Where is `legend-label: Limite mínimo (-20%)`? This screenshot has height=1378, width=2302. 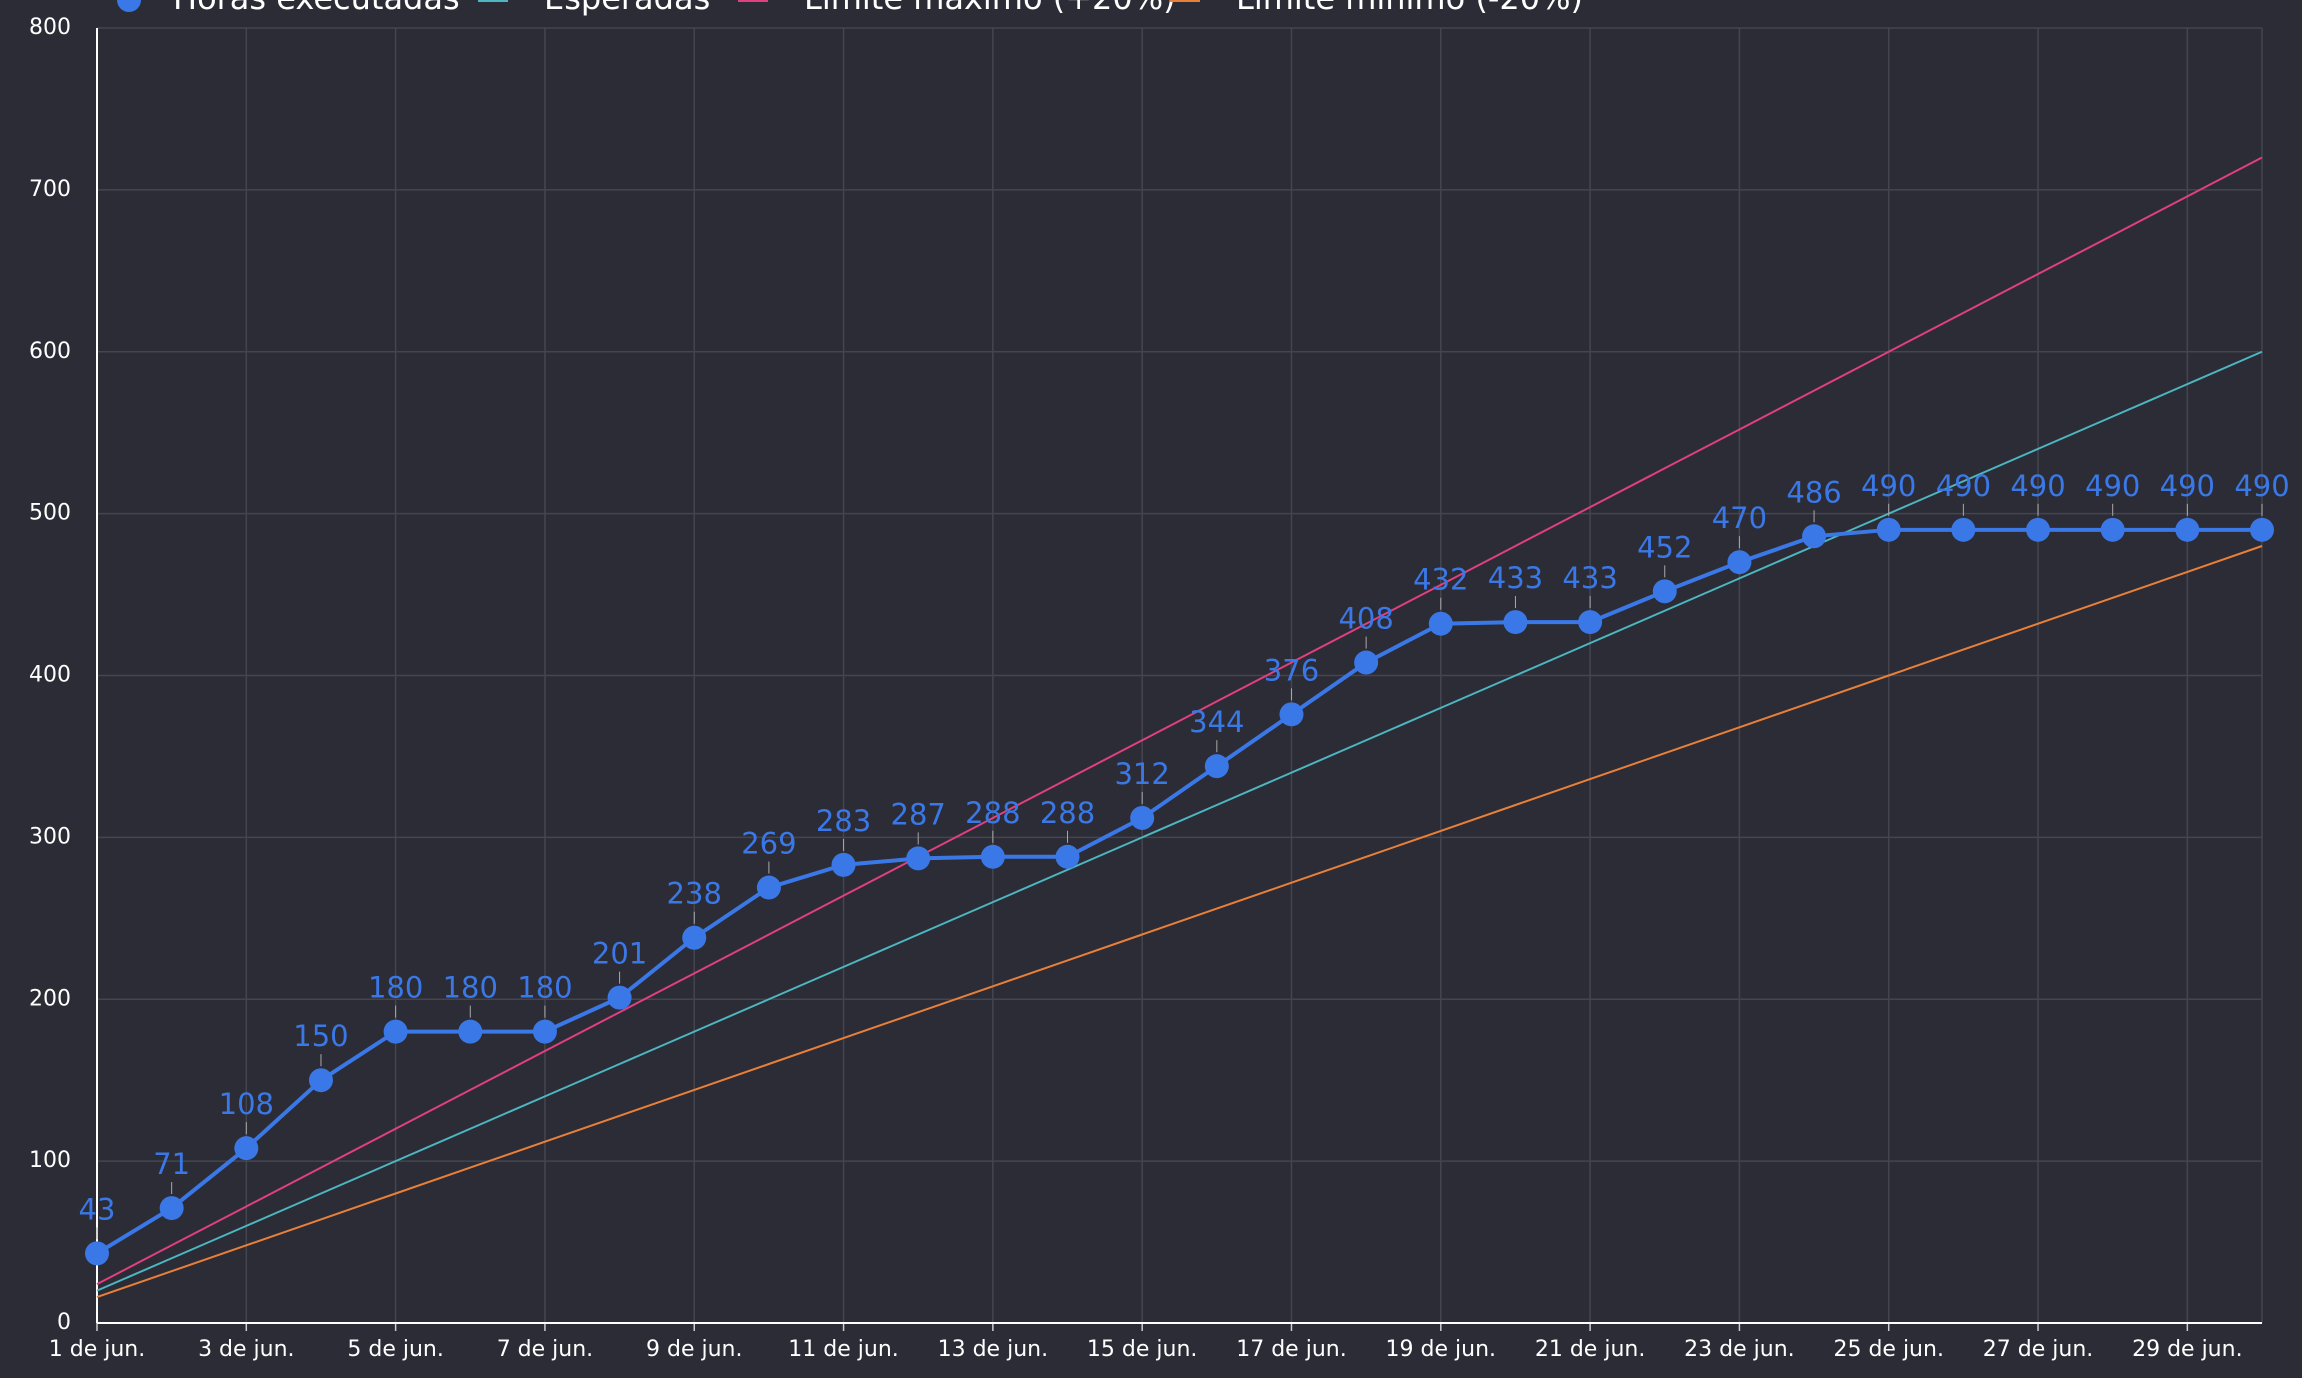 legend-label: Limite mínimo (-20%) is located at coordinates (1409, 8).